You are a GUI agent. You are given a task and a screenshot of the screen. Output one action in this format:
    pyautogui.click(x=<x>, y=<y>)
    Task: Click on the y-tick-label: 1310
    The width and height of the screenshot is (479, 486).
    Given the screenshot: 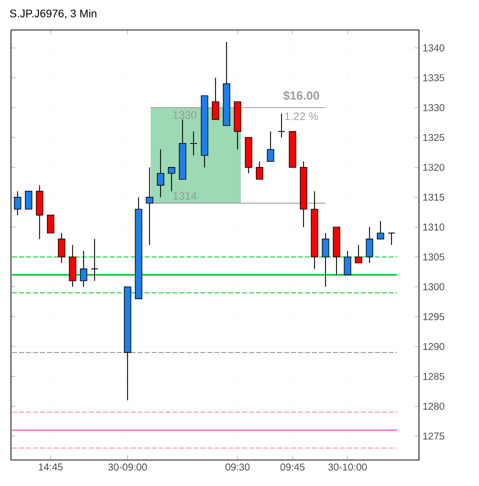 What is the action you would take?
    pyautogui.click(x=433, y=227)
    